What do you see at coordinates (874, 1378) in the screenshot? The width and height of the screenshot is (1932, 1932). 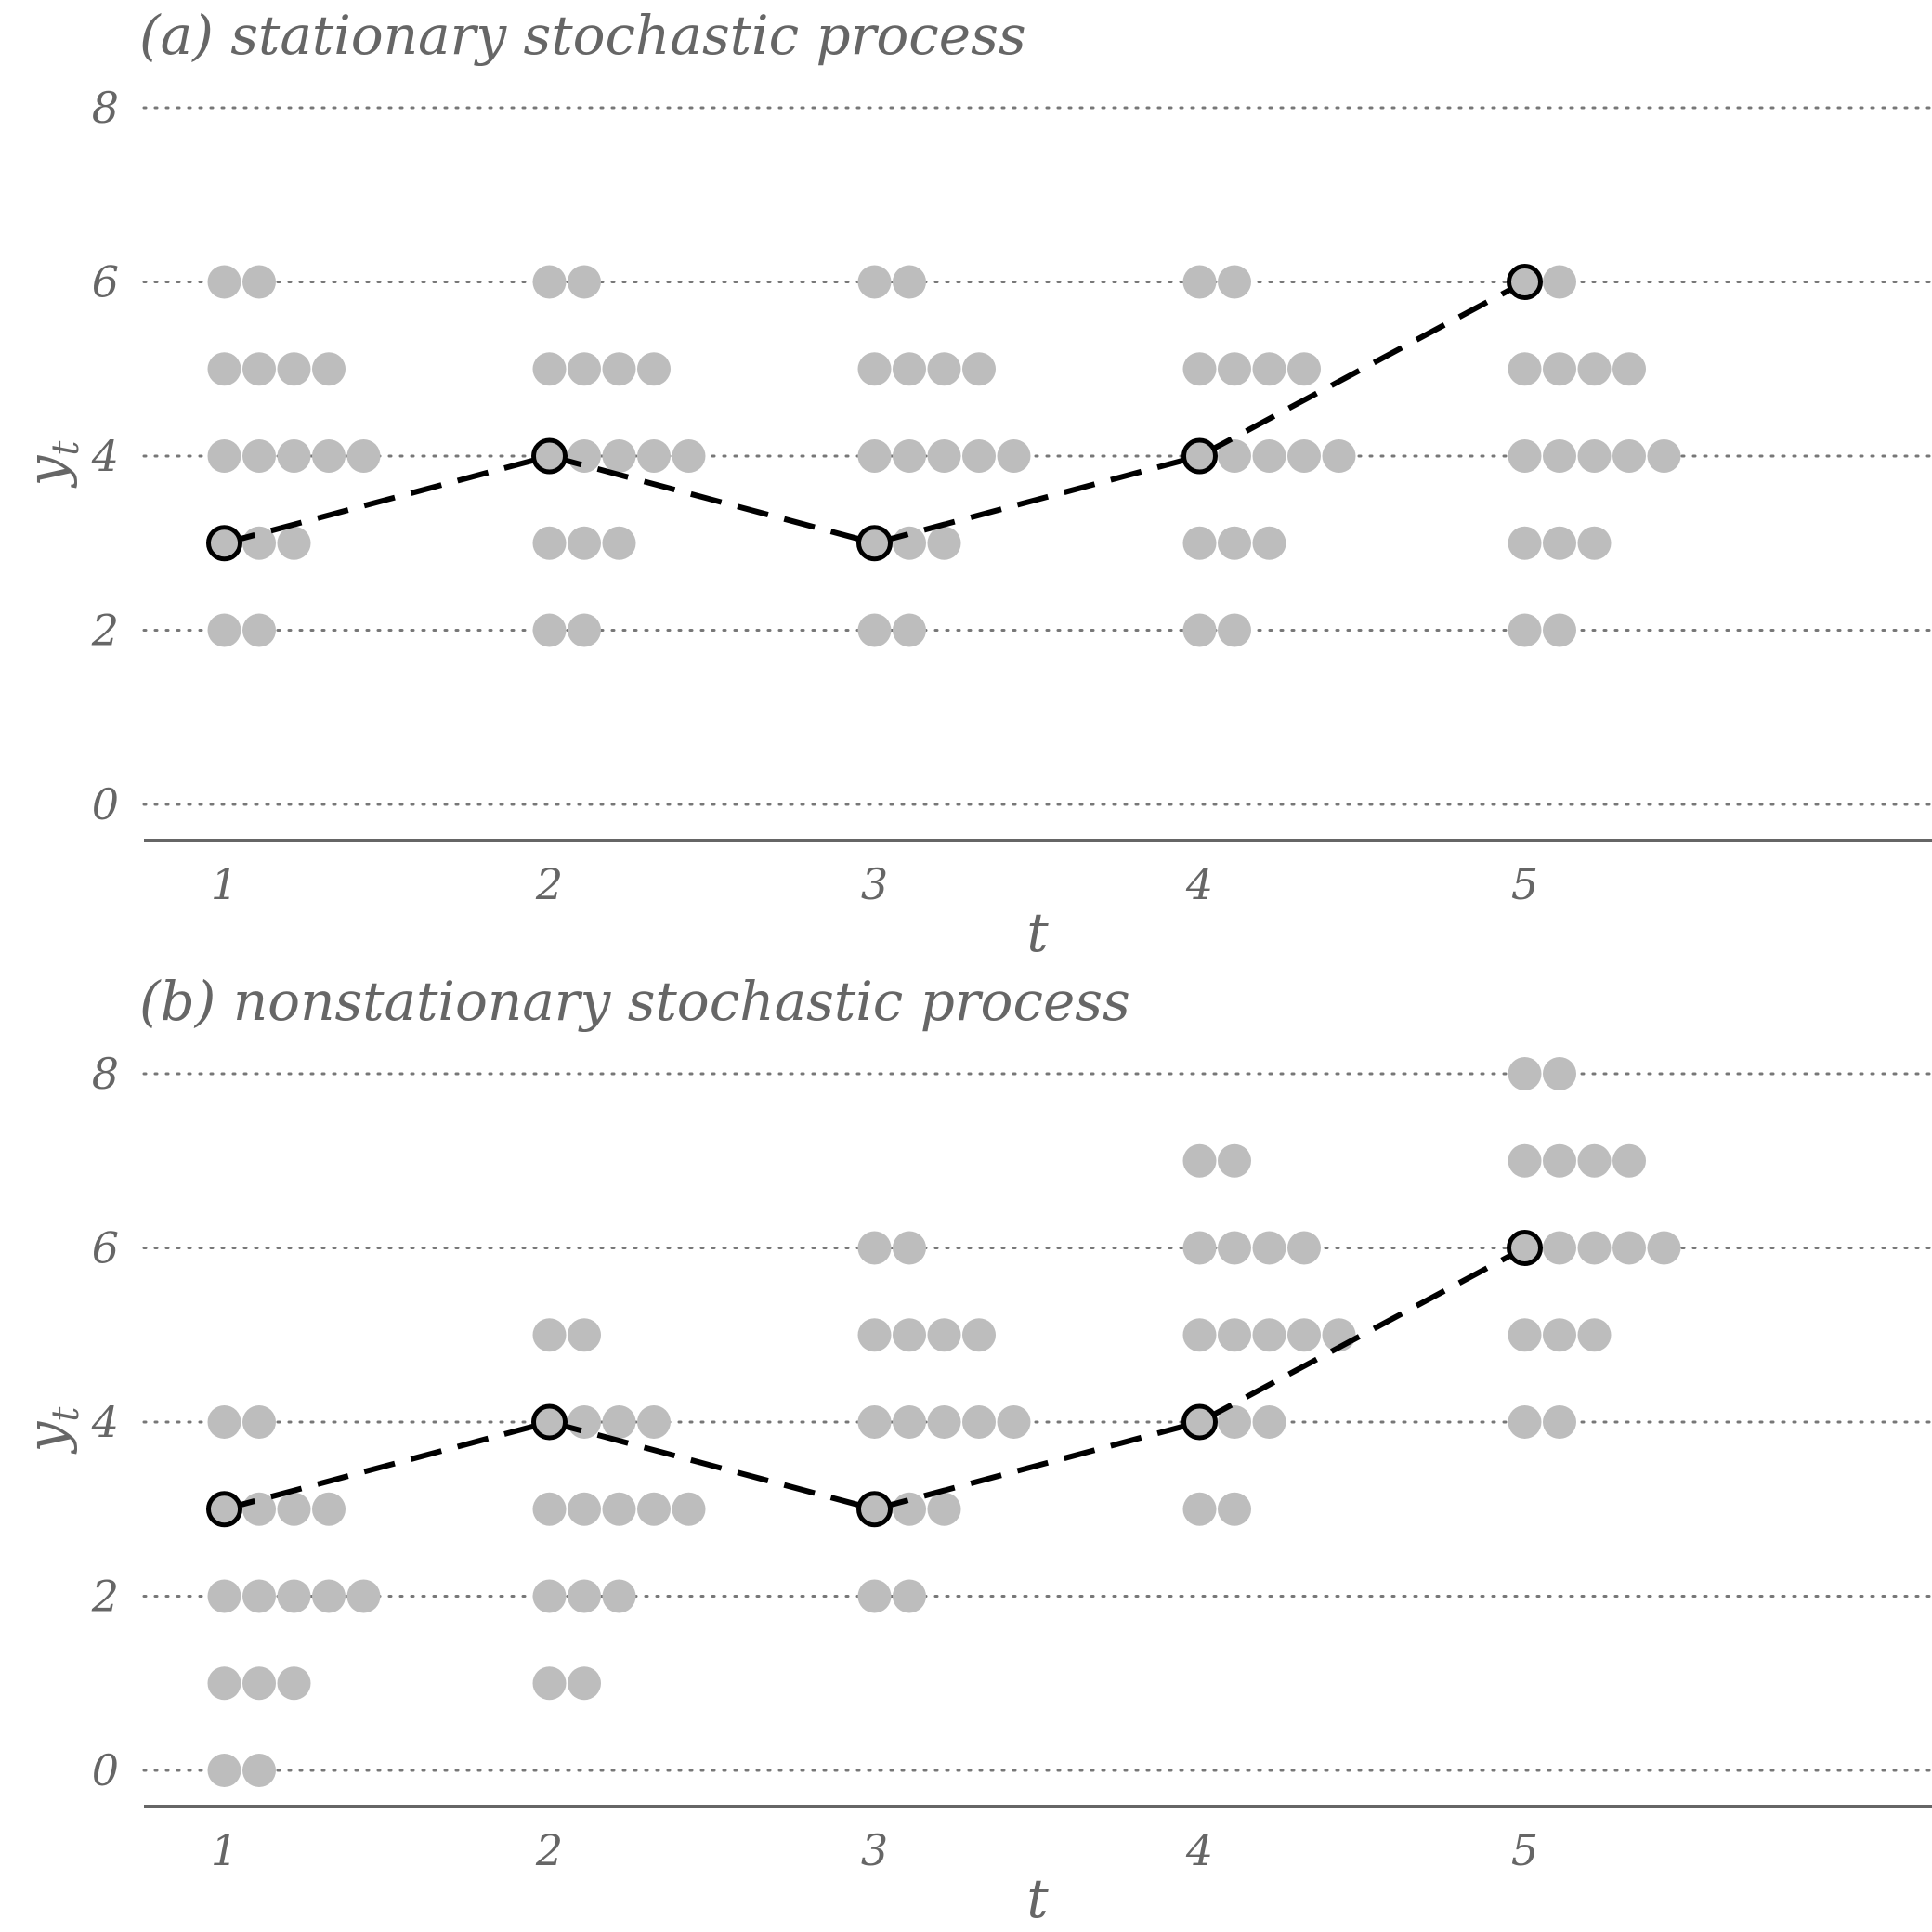 I see `realization-path-line` at bounding box center [874, 1378].